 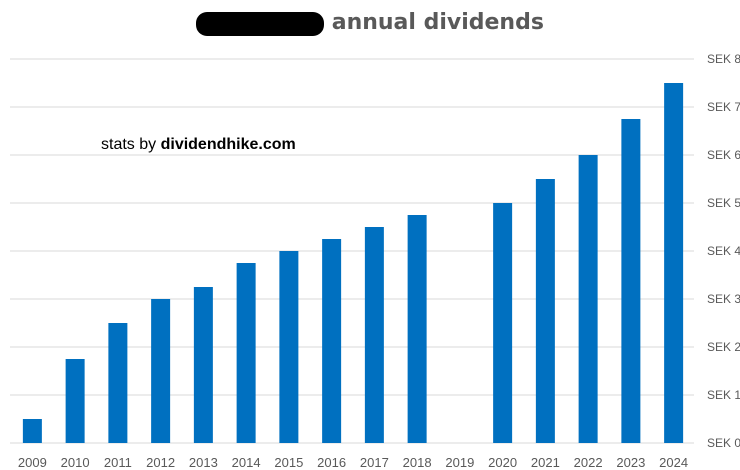 What do you see at coordinates (118, 383) in the screenshot?
I see `bar-2011` at bounding box center [118, 383].